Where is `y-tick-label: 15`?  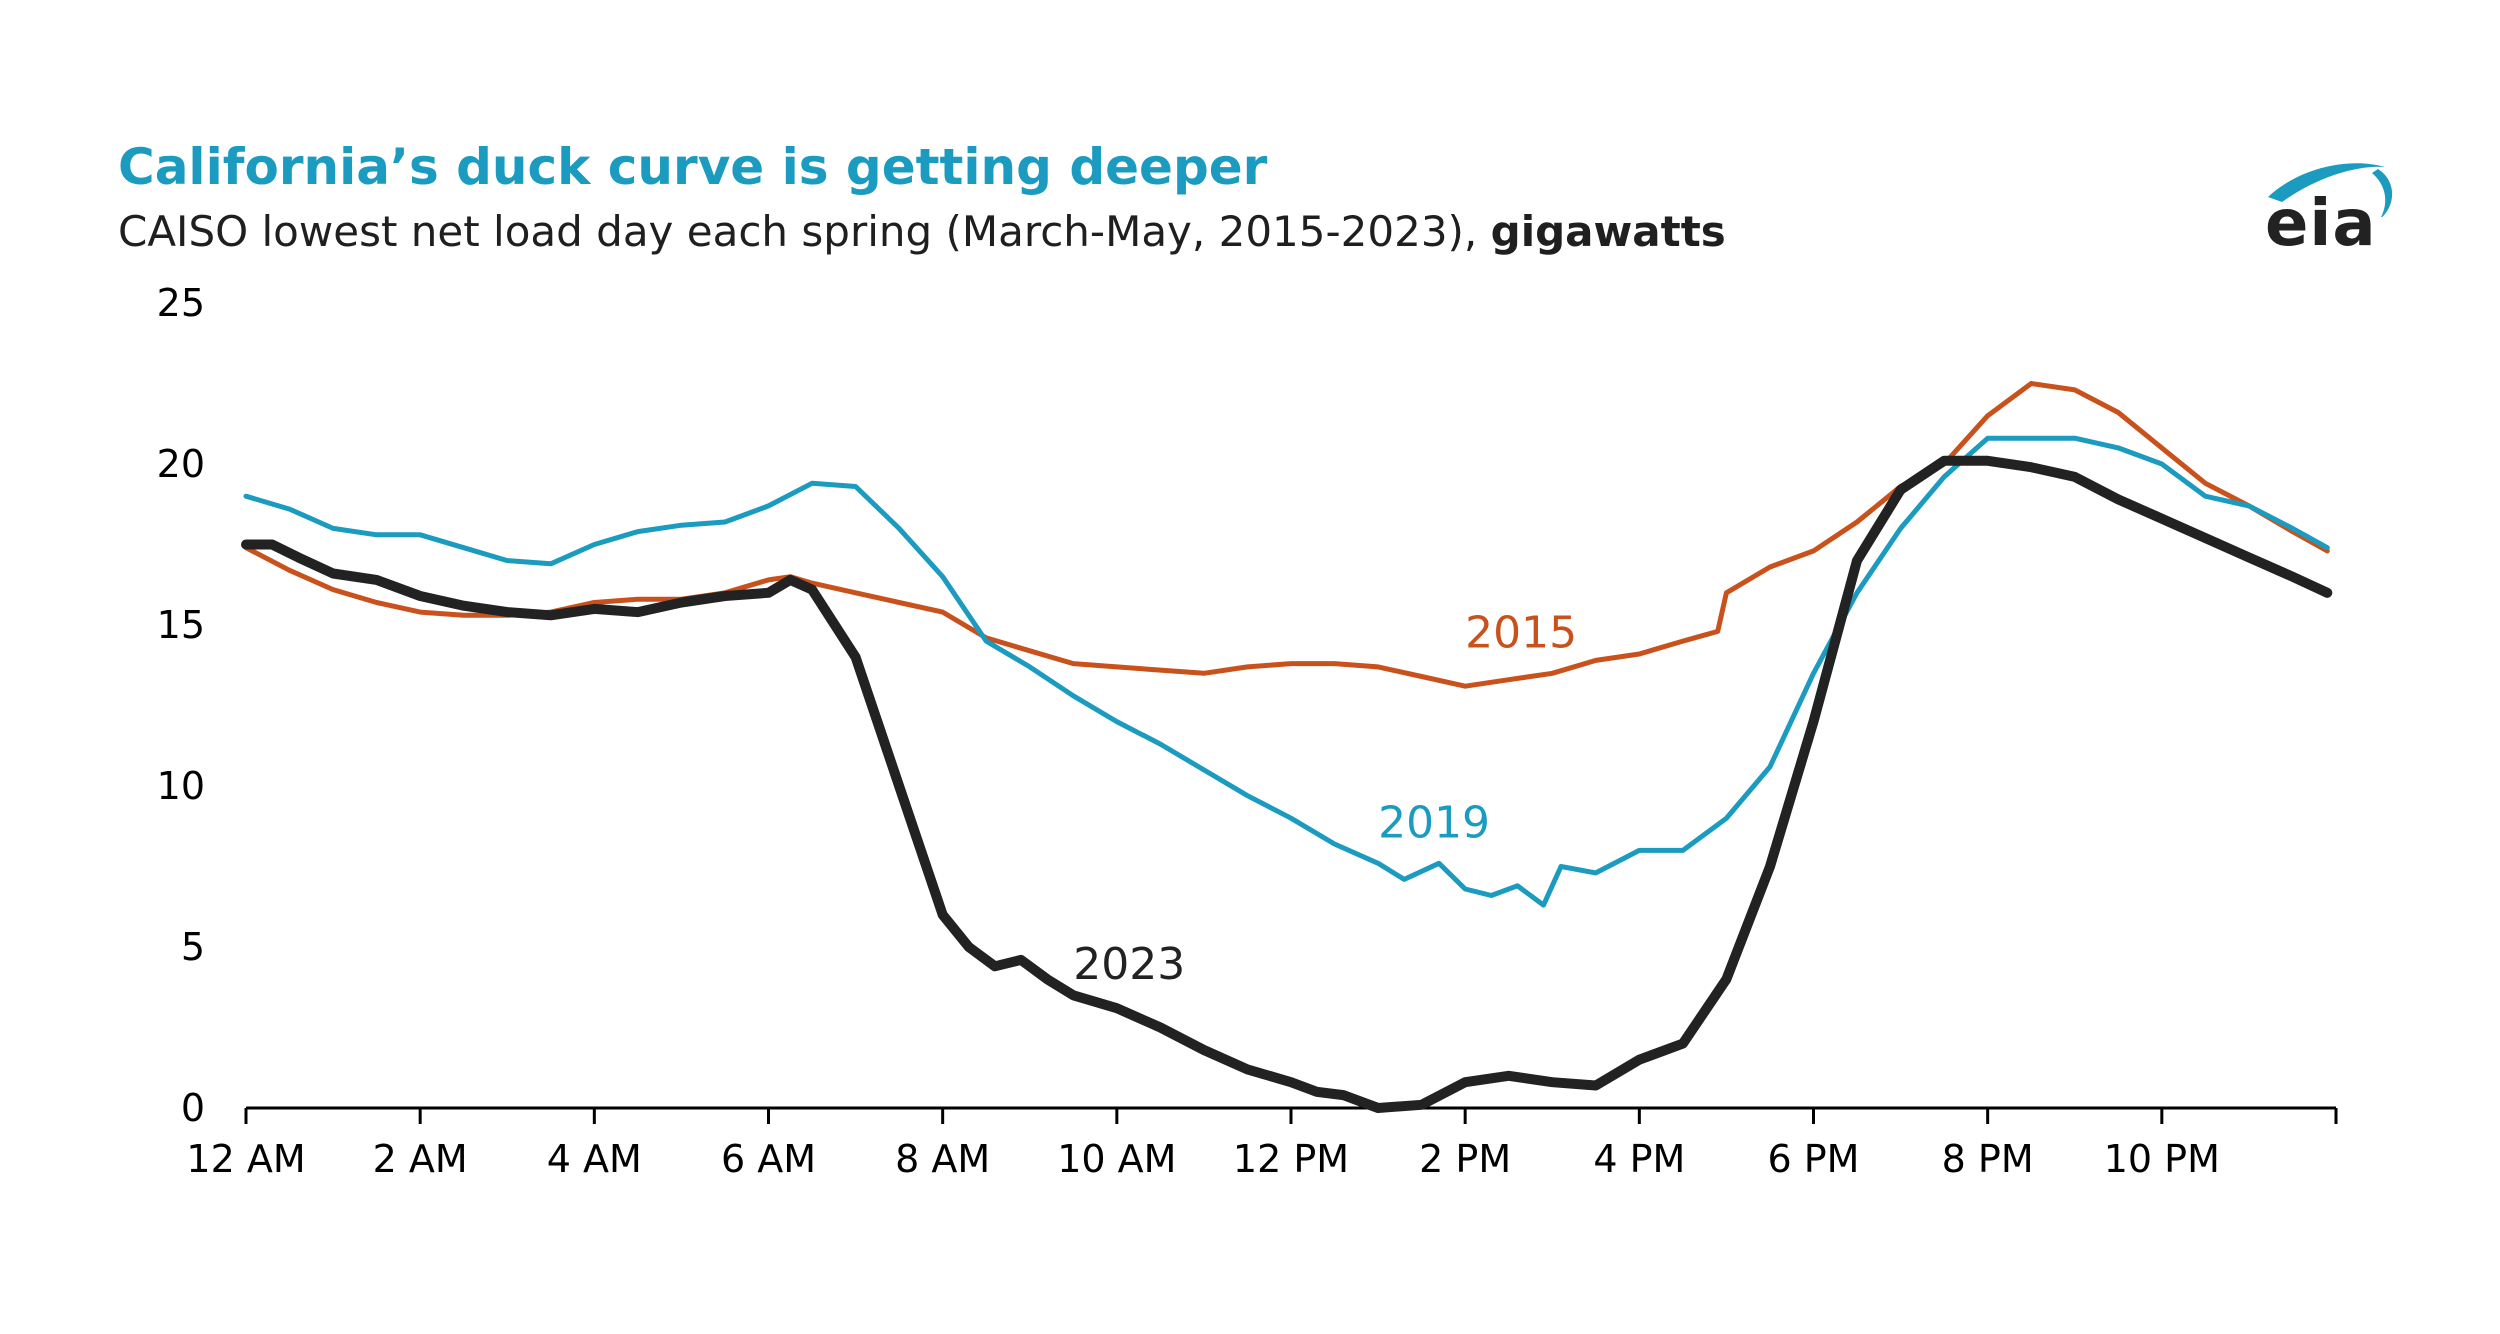
y-tick-label: 15 is located at coordinates (181, 625).